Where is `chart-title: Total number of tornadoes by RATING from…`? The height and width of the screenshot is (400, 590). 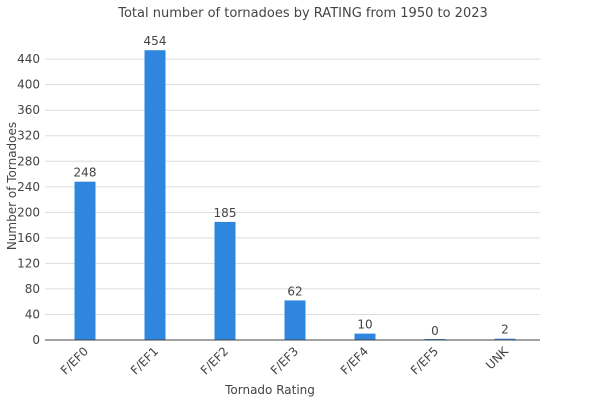
chart-title: Total number of tornadoes by RATING from… is located at coordinates (302, 13).